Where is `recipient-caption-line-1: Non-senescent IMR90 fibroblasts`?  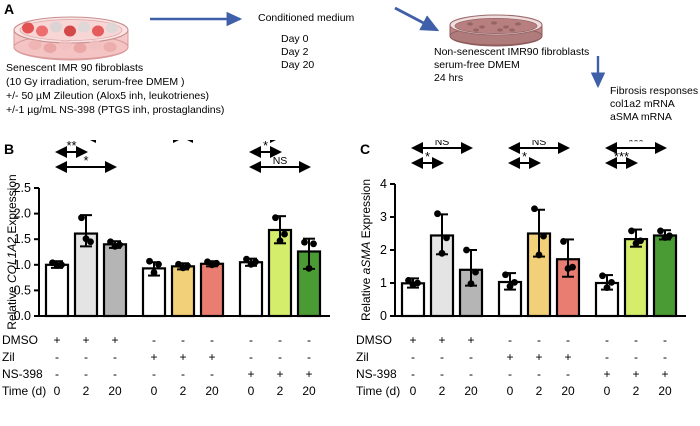 recipient-caption-line-1: Non-senescent IMR90 fibroblasts is located at coordinates (512, 52).